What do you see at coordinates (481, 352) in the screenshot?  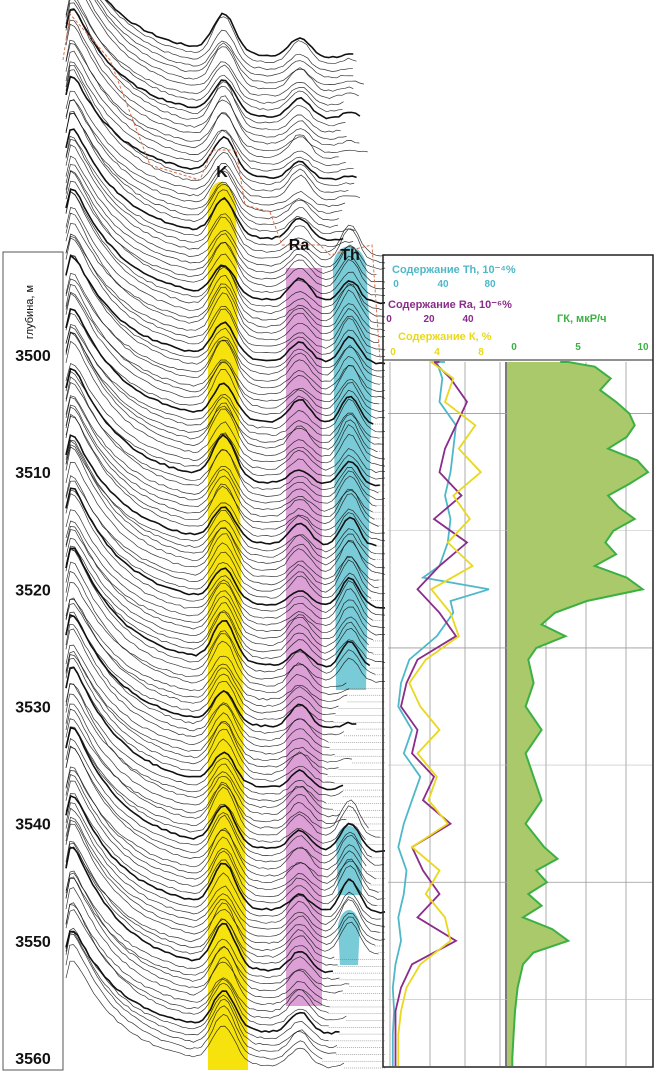 I see `k-tick-8: 8` at bounding box center [481, 352].